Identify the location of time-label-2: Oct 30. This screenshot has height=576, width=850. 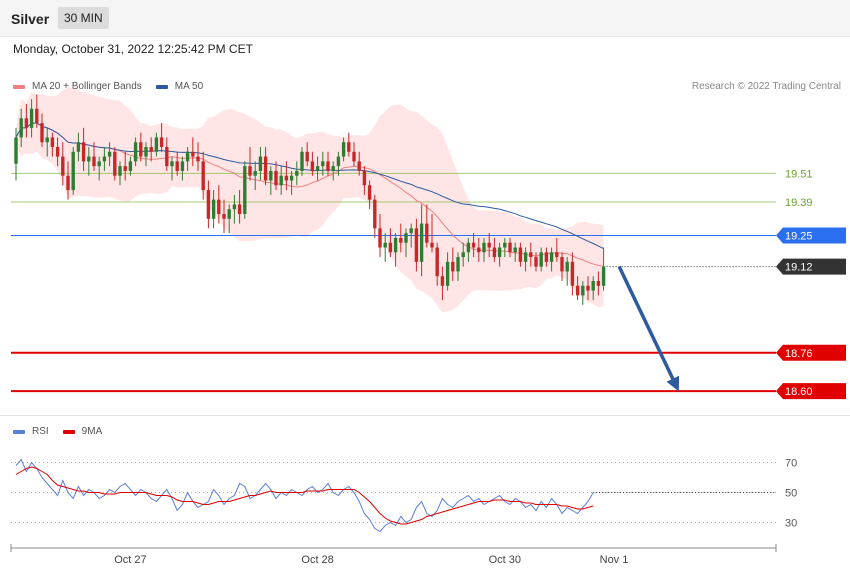
(505, 560).